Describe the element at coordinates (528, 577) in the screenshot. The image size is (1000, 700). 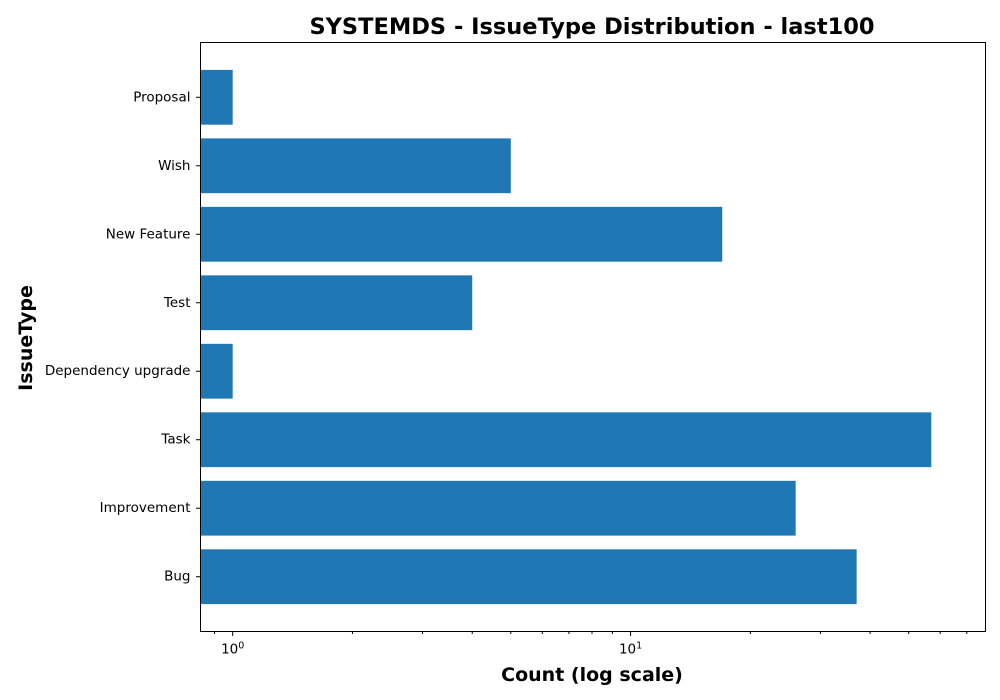
I see `bar-bug` at that location.